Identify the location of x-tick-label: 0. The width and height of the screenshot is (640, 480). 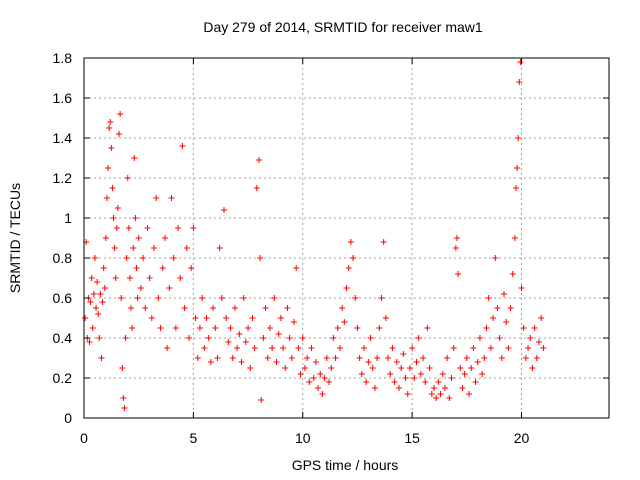
(84, 438).